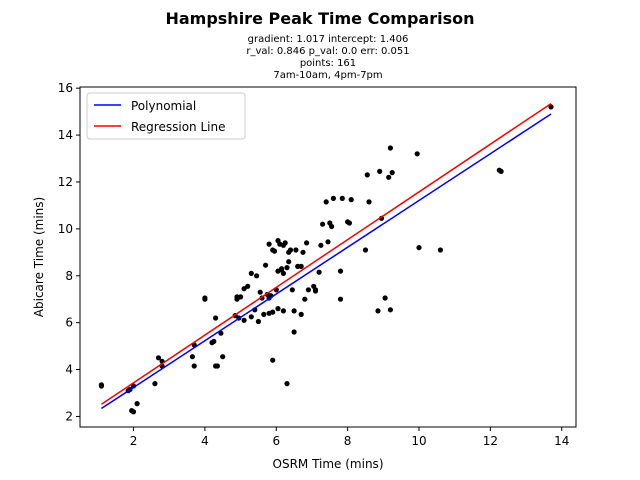  I want to click on y-tick-label: 4, so click(69, 370).